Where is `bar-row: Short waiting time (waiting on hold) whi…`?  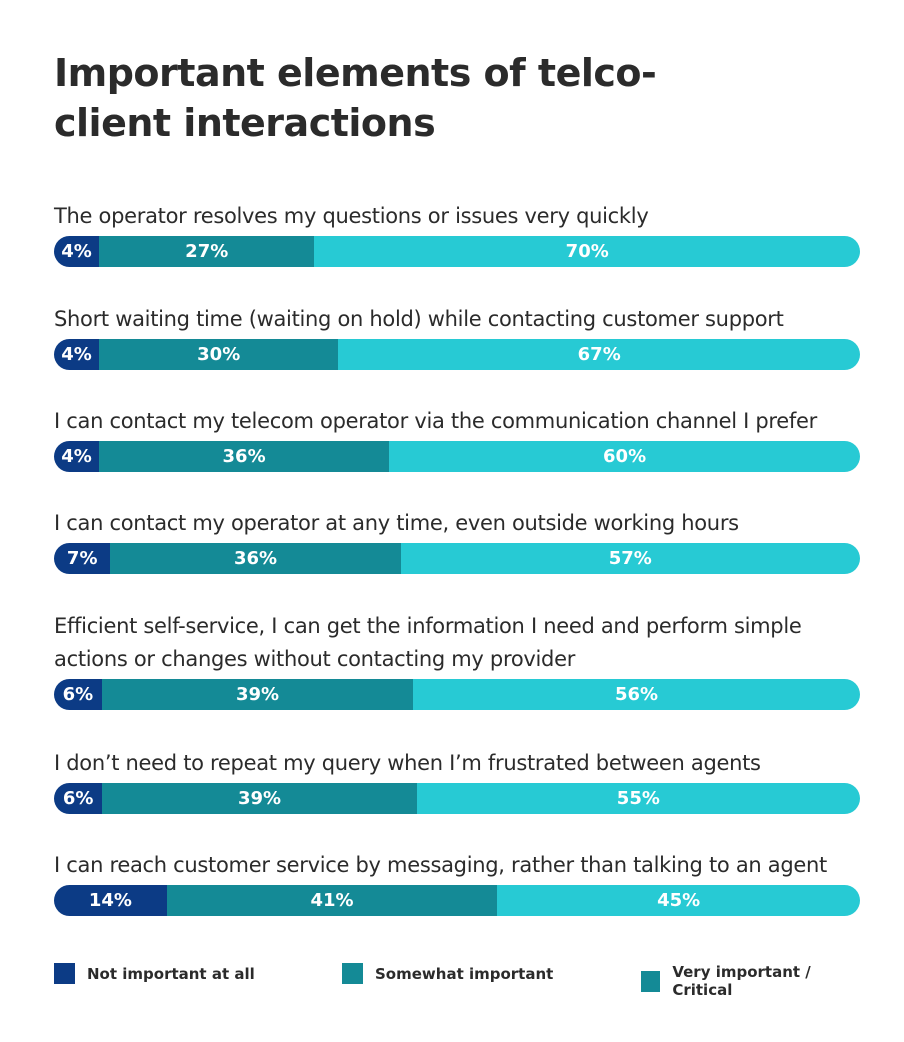 bar-row: Short waiting time (waiting on hold) whi… is located at coordinates (457, 336).